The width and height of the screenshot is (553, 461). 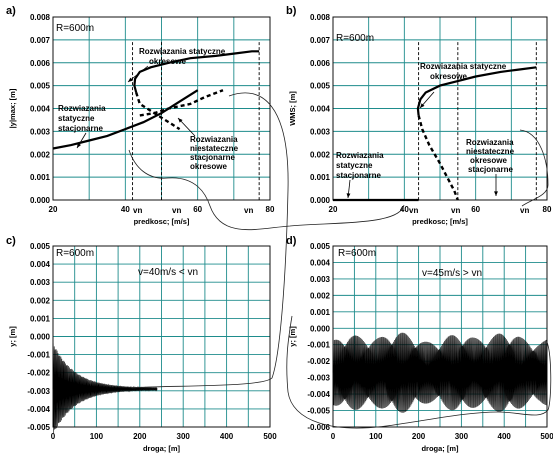 I want to click on panel-b-ann2-line2: statyczne, so click(x=354, y=165).